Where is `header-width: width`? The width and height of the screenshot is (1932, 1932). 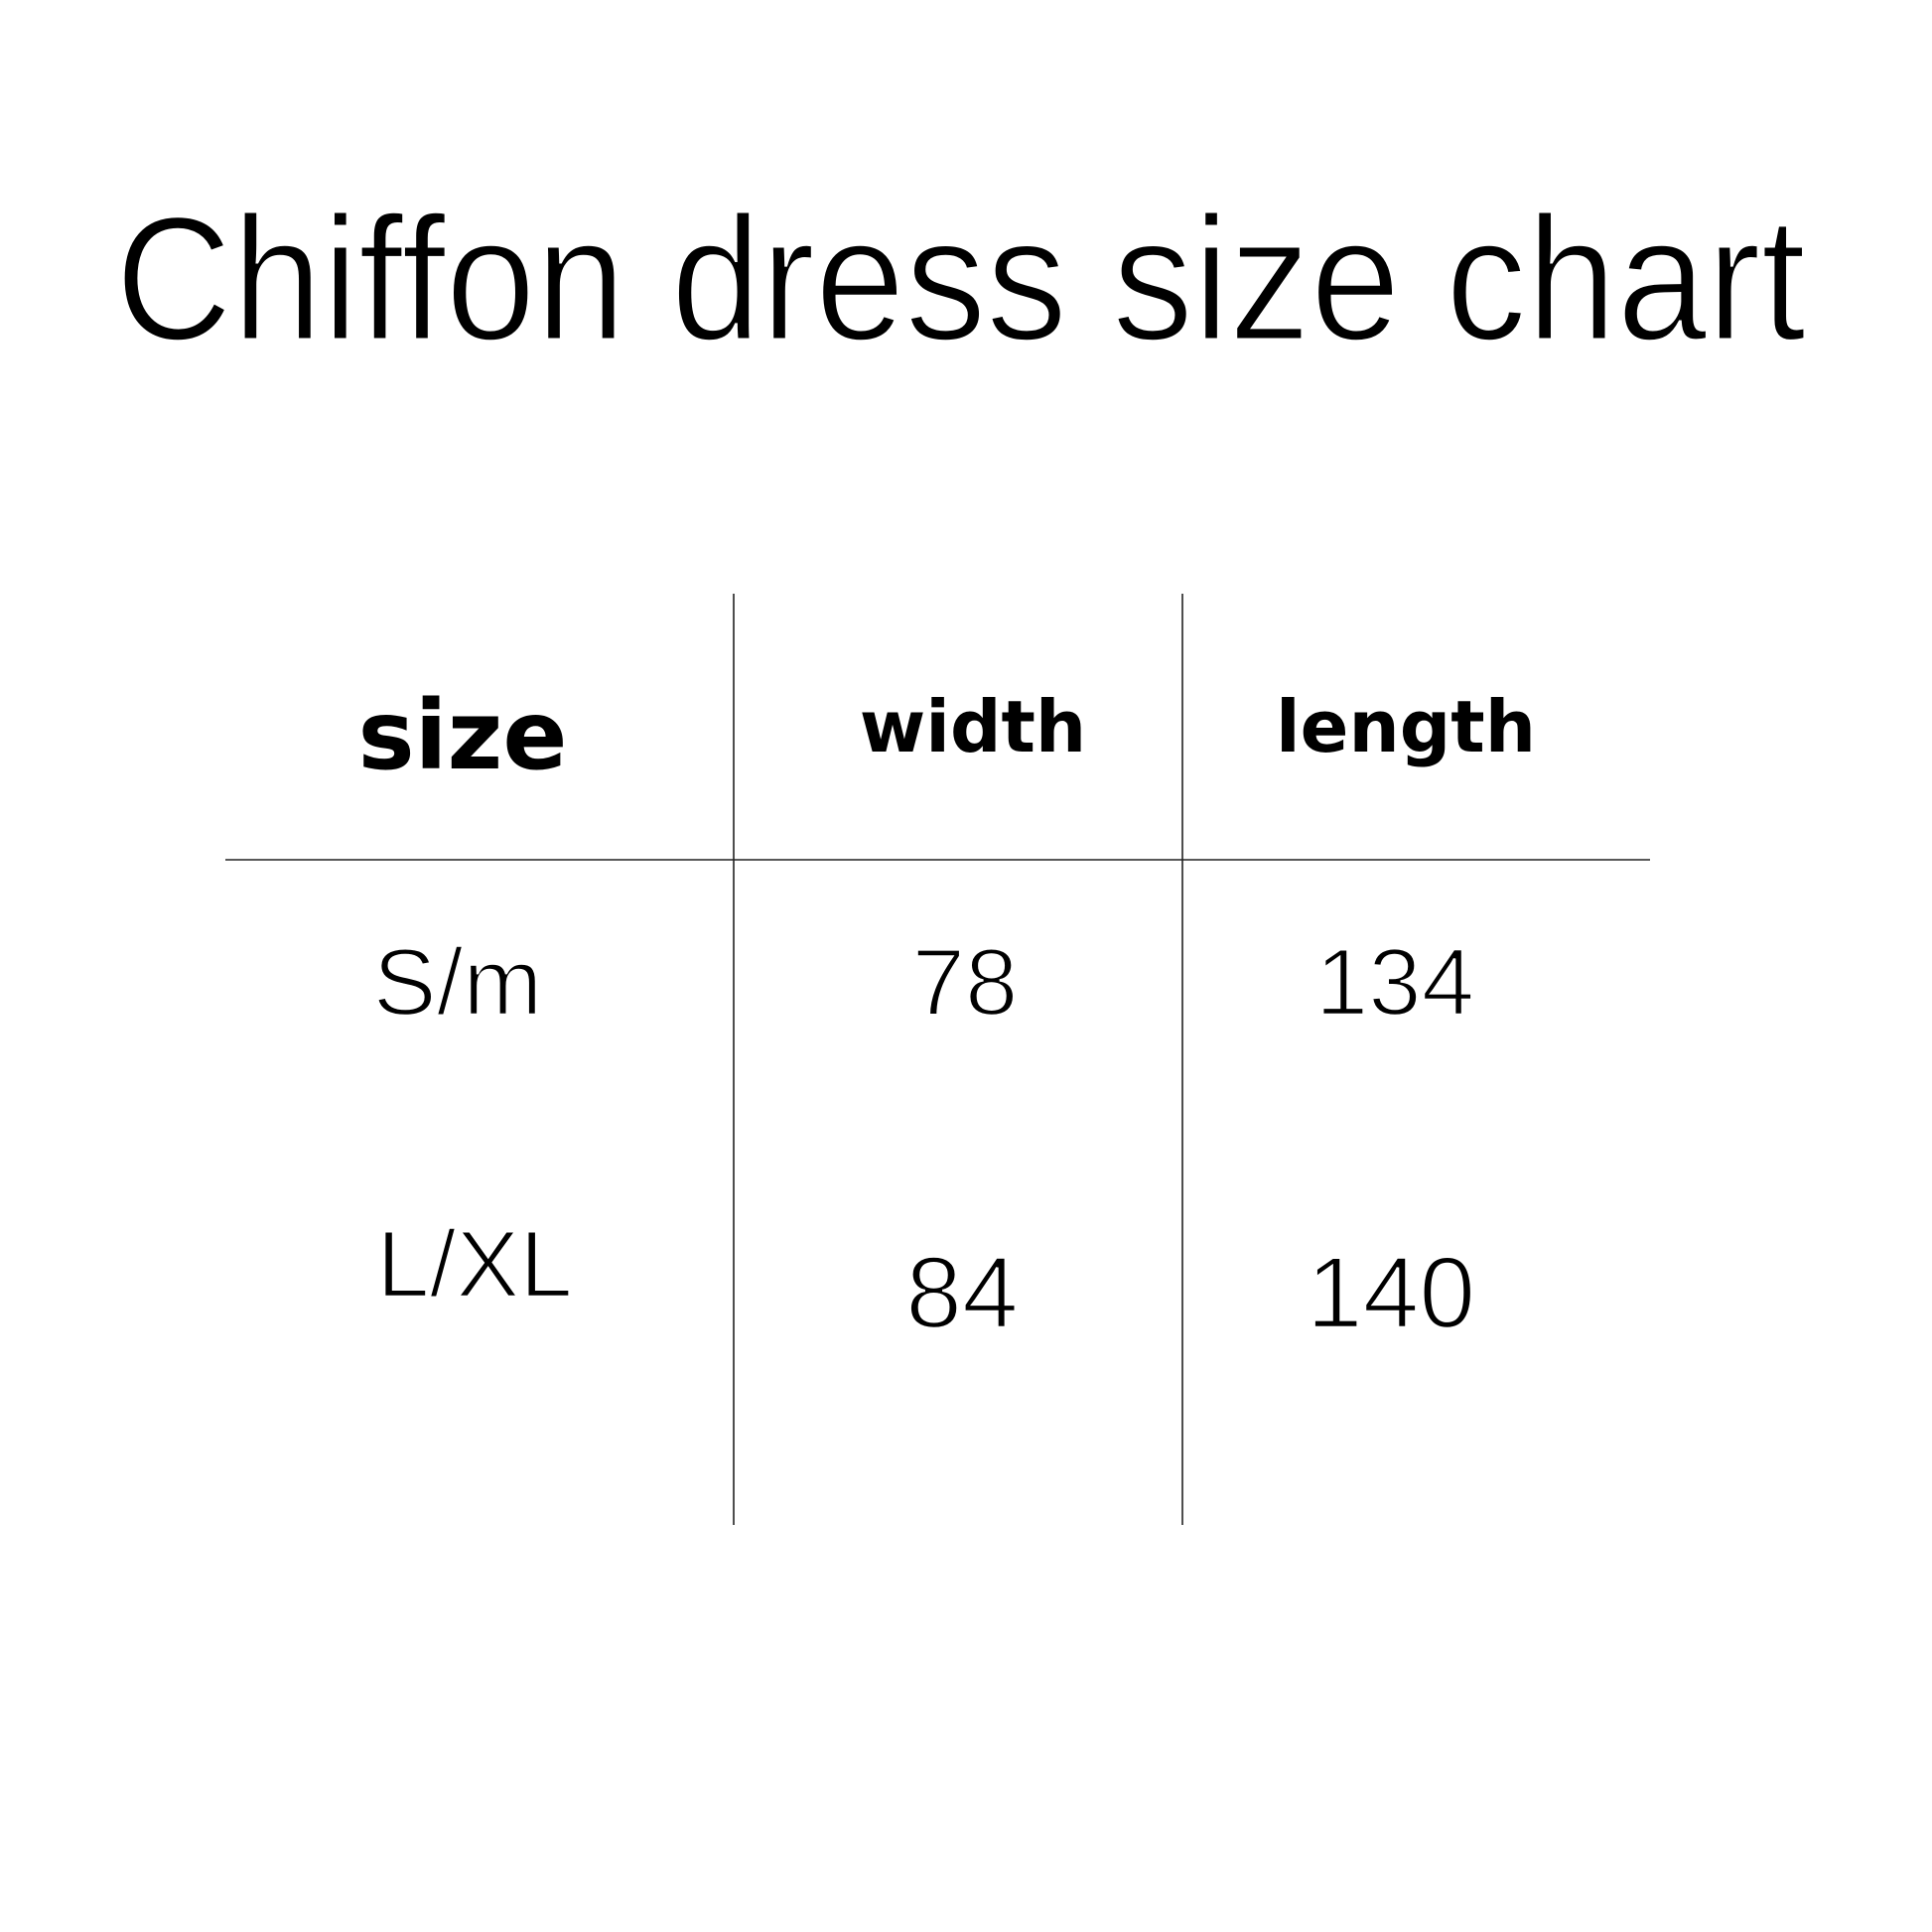 header-width: width is located at coordinates (973, 727).